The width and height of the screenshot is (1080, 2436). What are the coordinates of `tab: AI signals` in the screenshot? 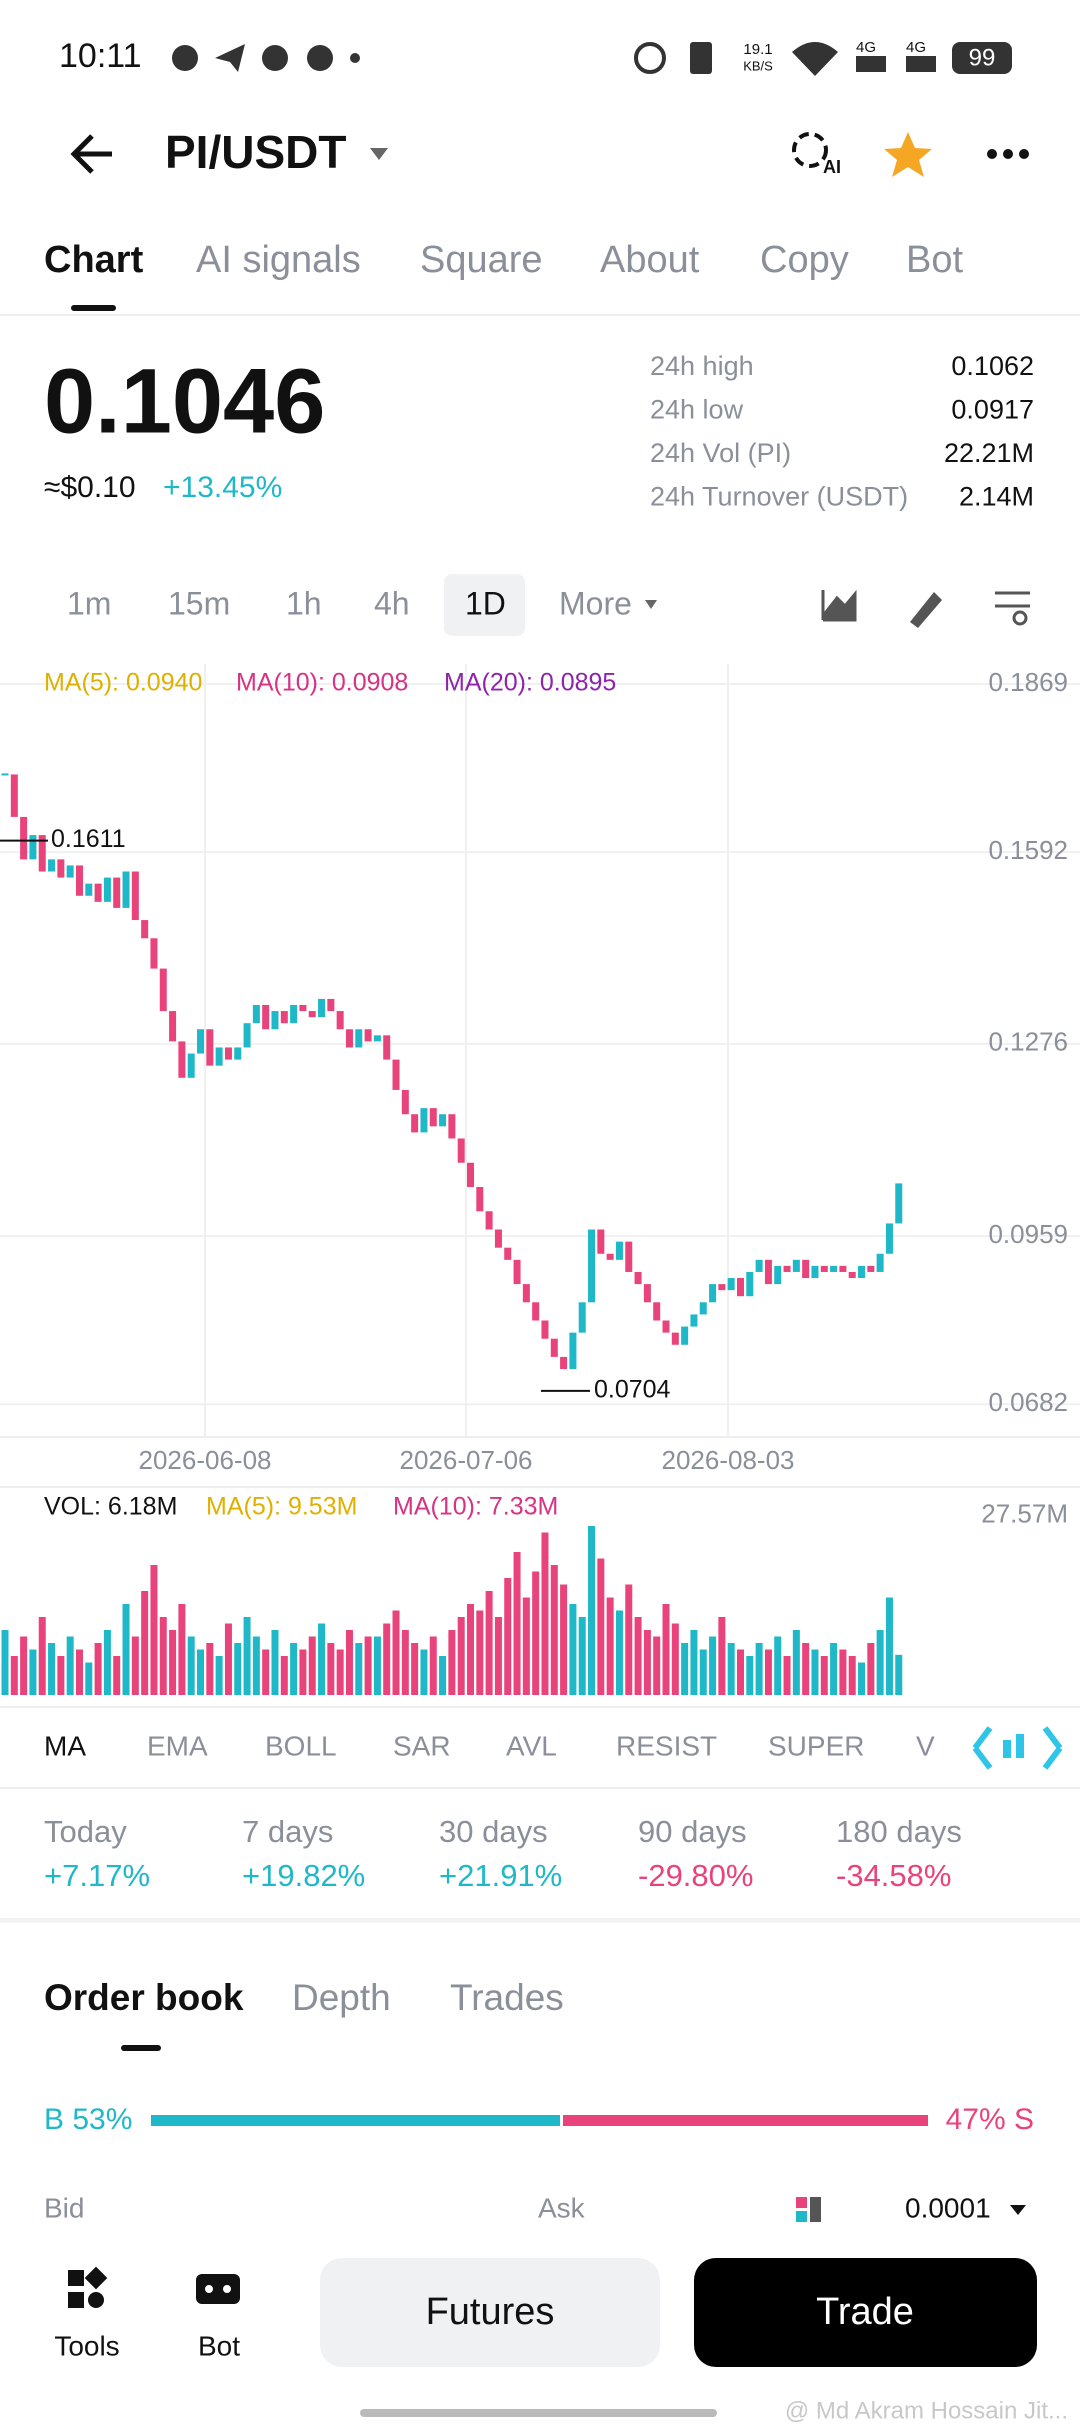 It's located at (278, 260).